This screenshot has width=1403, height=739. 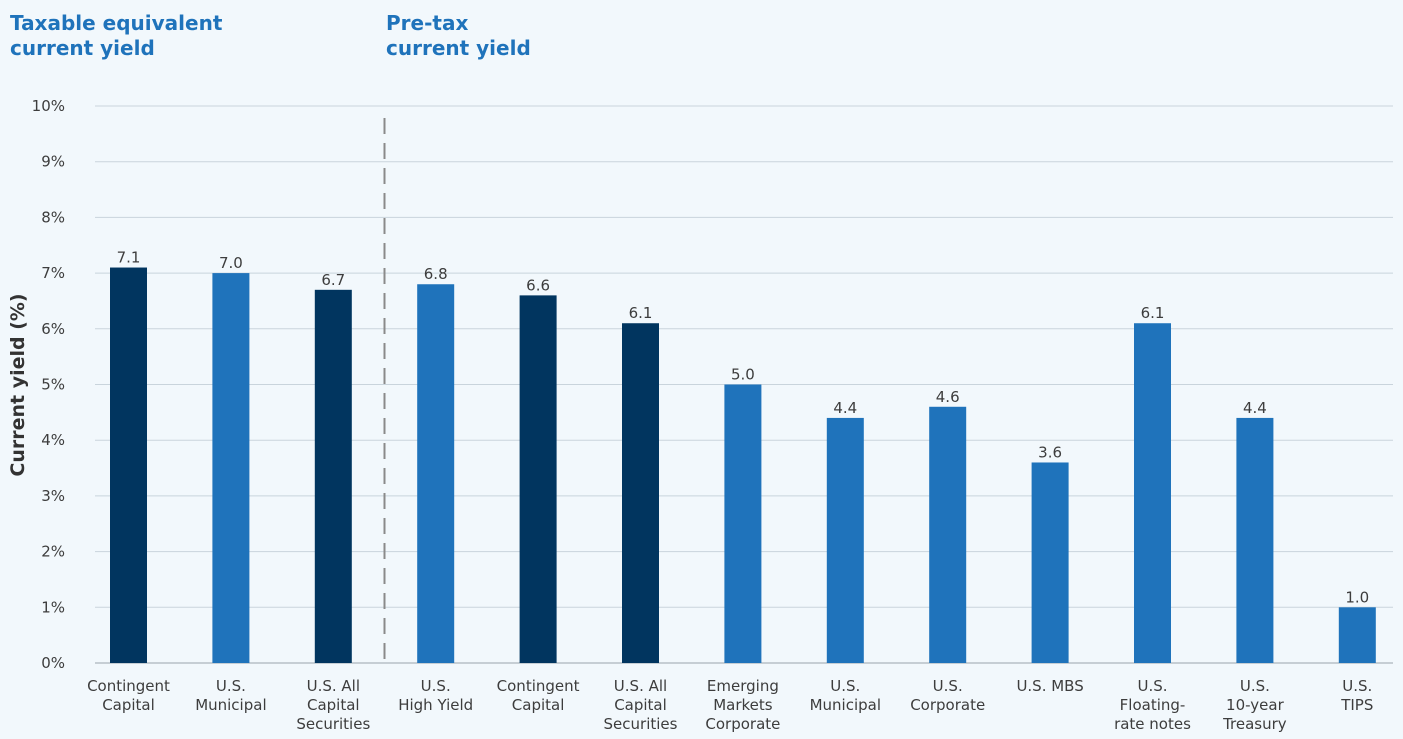 What do you see at coordinates (53, 273) in the screenshot?
I see `y-tick-label: 7%` at bounding box center [53, 273].